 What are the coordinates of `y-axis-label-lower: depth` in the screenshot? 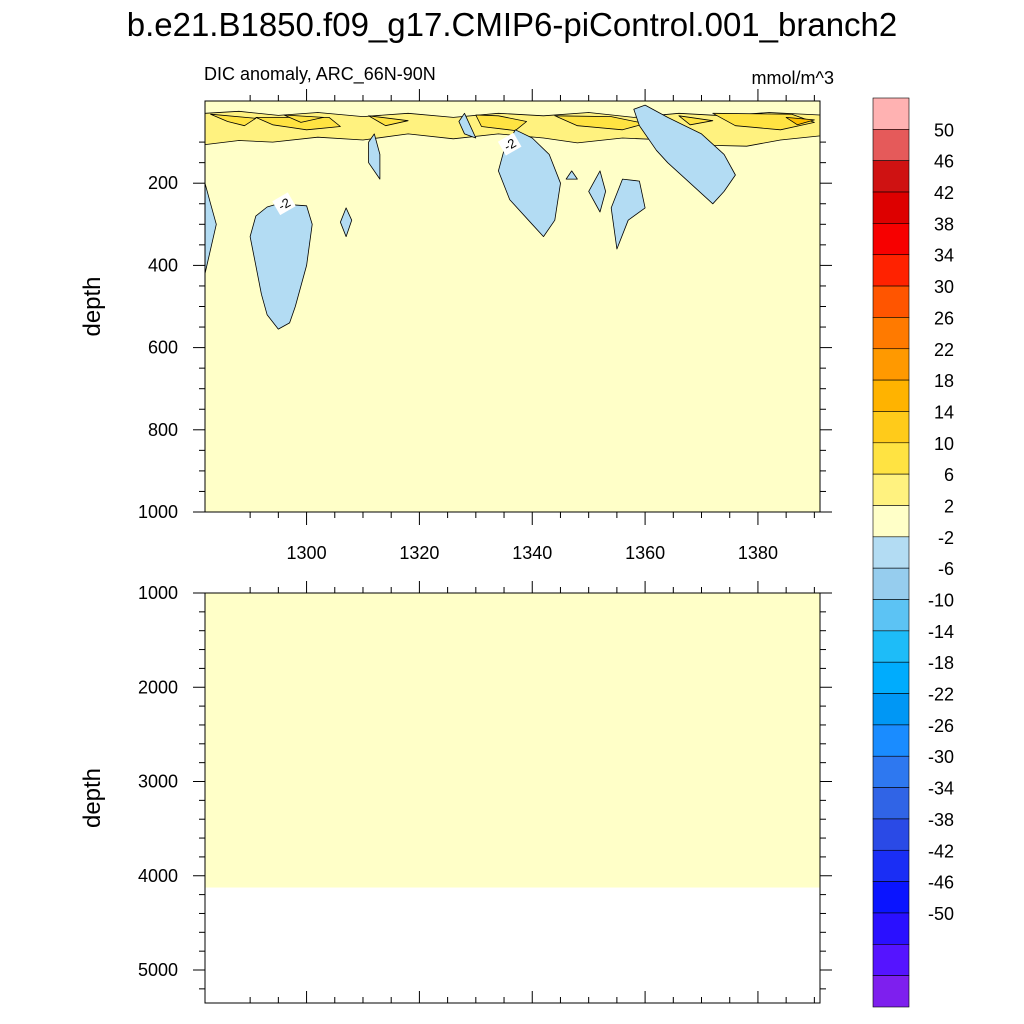 It's located at (92, 798).